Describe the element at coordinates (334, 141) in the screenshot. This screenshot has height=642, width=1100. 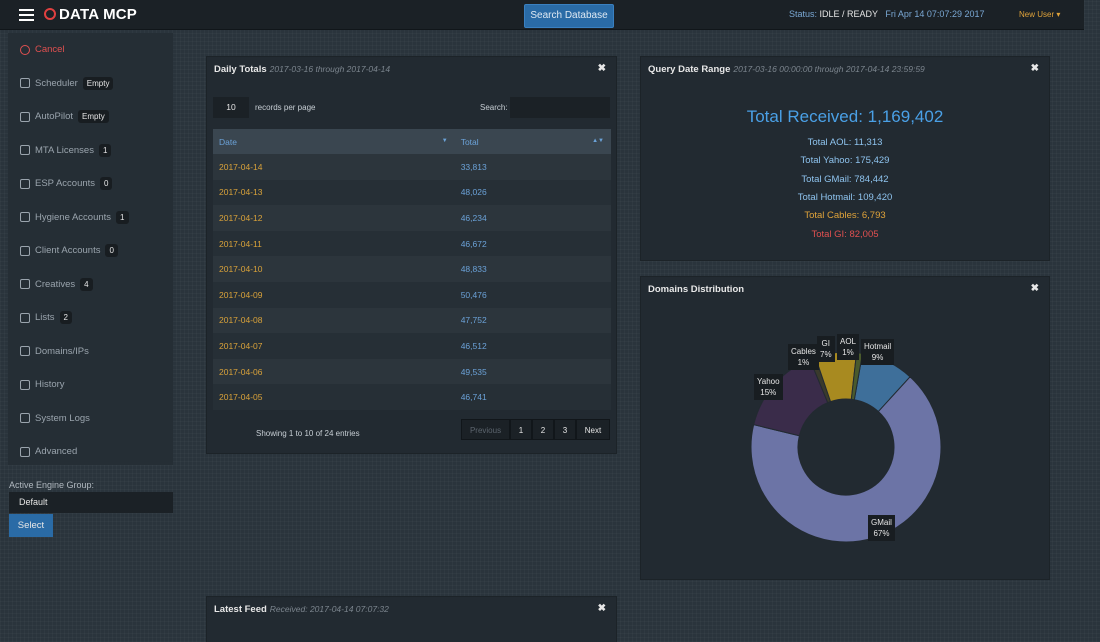
I see `column-header-date: Date ▼` at that location.